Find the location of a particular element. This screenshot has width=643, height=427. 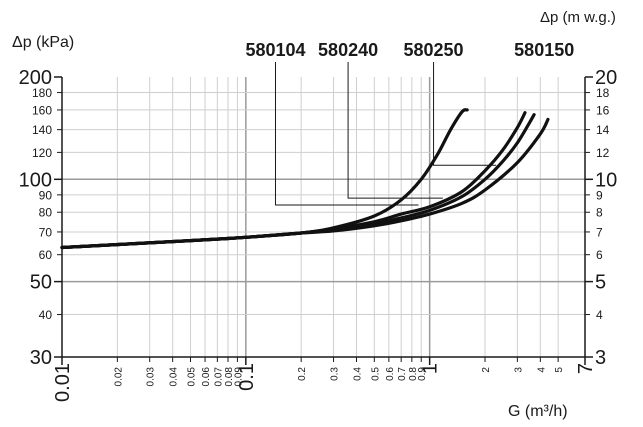

x-tick-label-minor: 0.2 is located at coordinates (302, 374).